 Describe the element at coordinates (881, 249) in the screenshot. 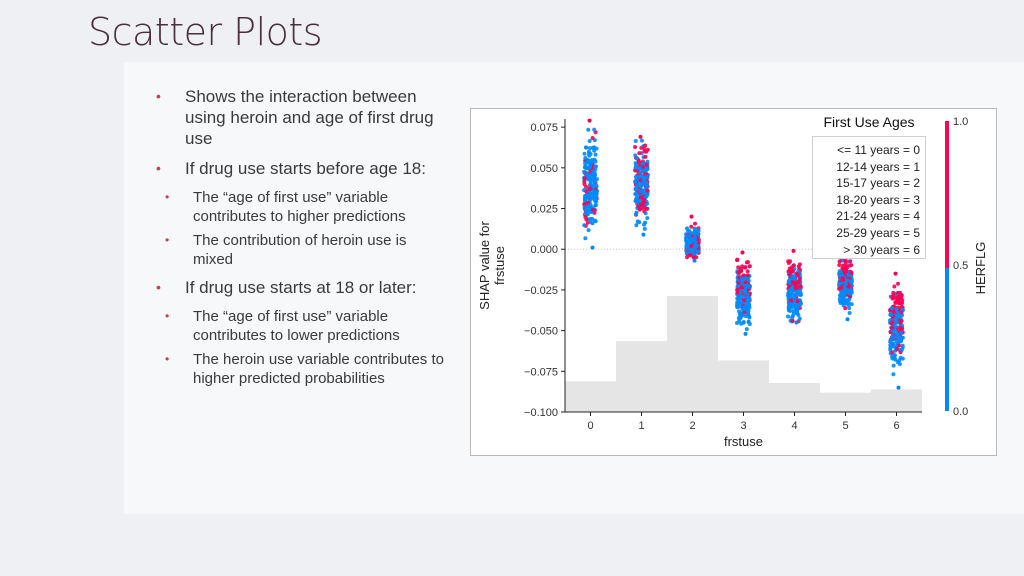

I see `legend-item: > 30 years = 6` at that location.